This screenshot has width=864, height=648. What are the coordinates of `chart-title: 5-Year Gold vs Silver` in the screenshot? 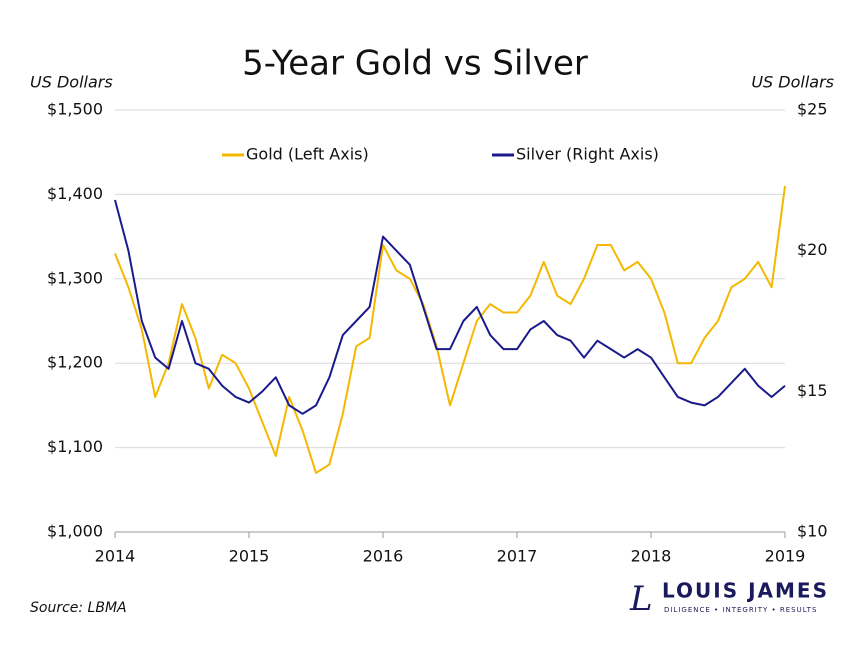 It's located at (415, 64).